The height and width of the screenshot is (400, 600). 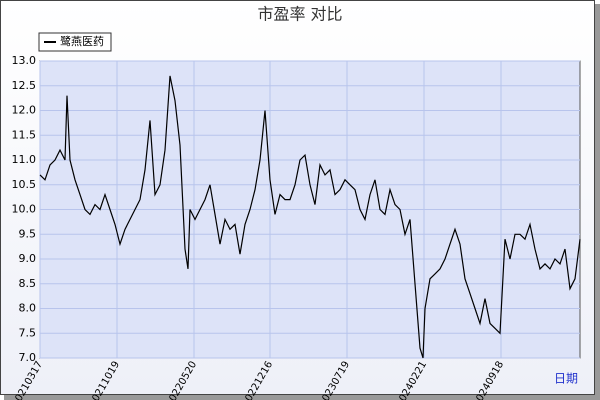 What do you see at coordinates (24, 209) in the screenshot?
I see `y-tick-label: 10.0` at bounding box center [24, 209].